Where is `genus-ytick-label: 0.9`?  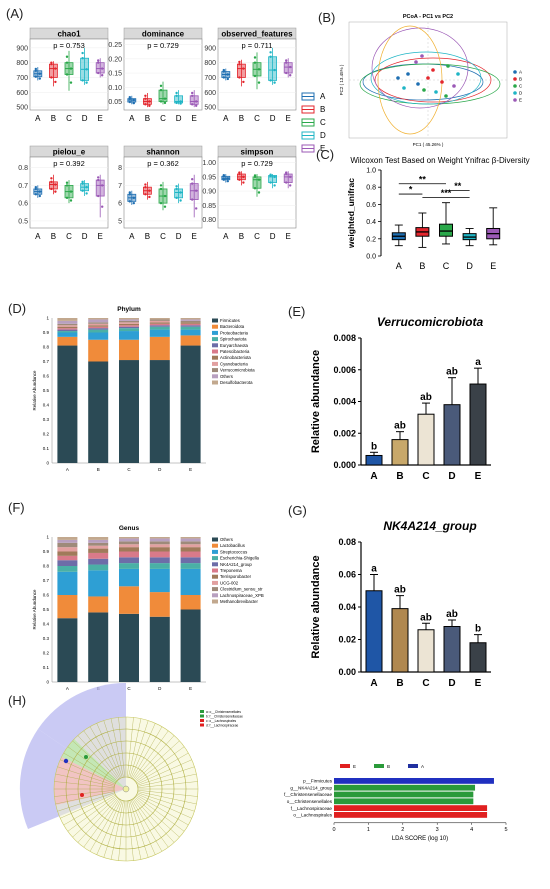
genus-ytick-label: 0.9 is located at coordinates (46, 551).